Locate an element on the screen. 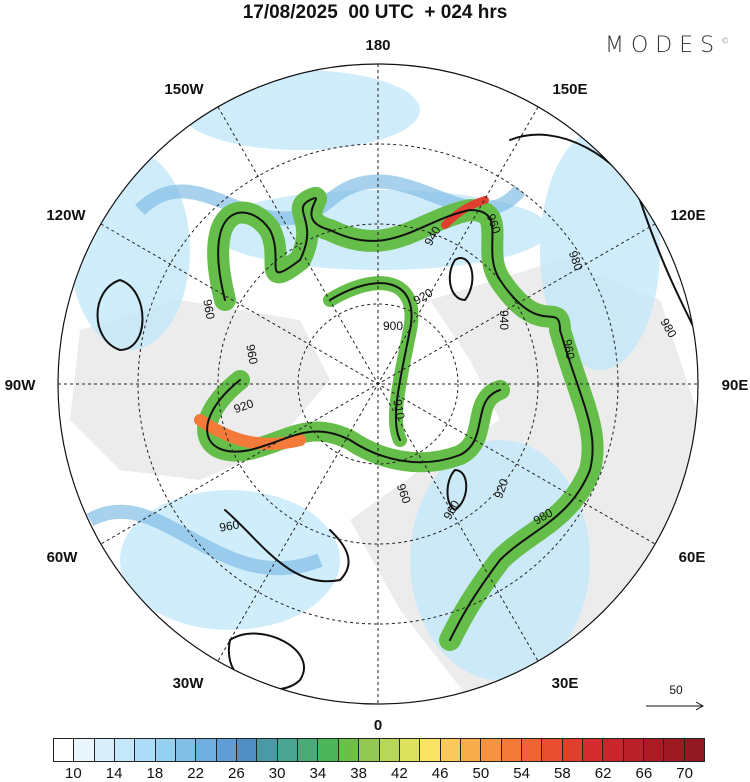 This screenshot has width=750, height=782. lon-label-120e: 120E is located at coordinates (687, 215).